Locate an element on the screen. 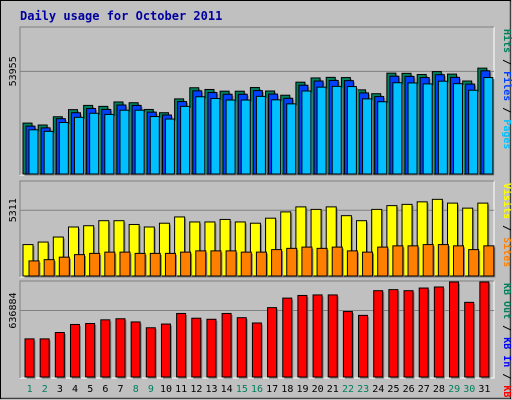 The image size is (512, 400). x-tick-20: 20 is located at coordinates (318, 389).